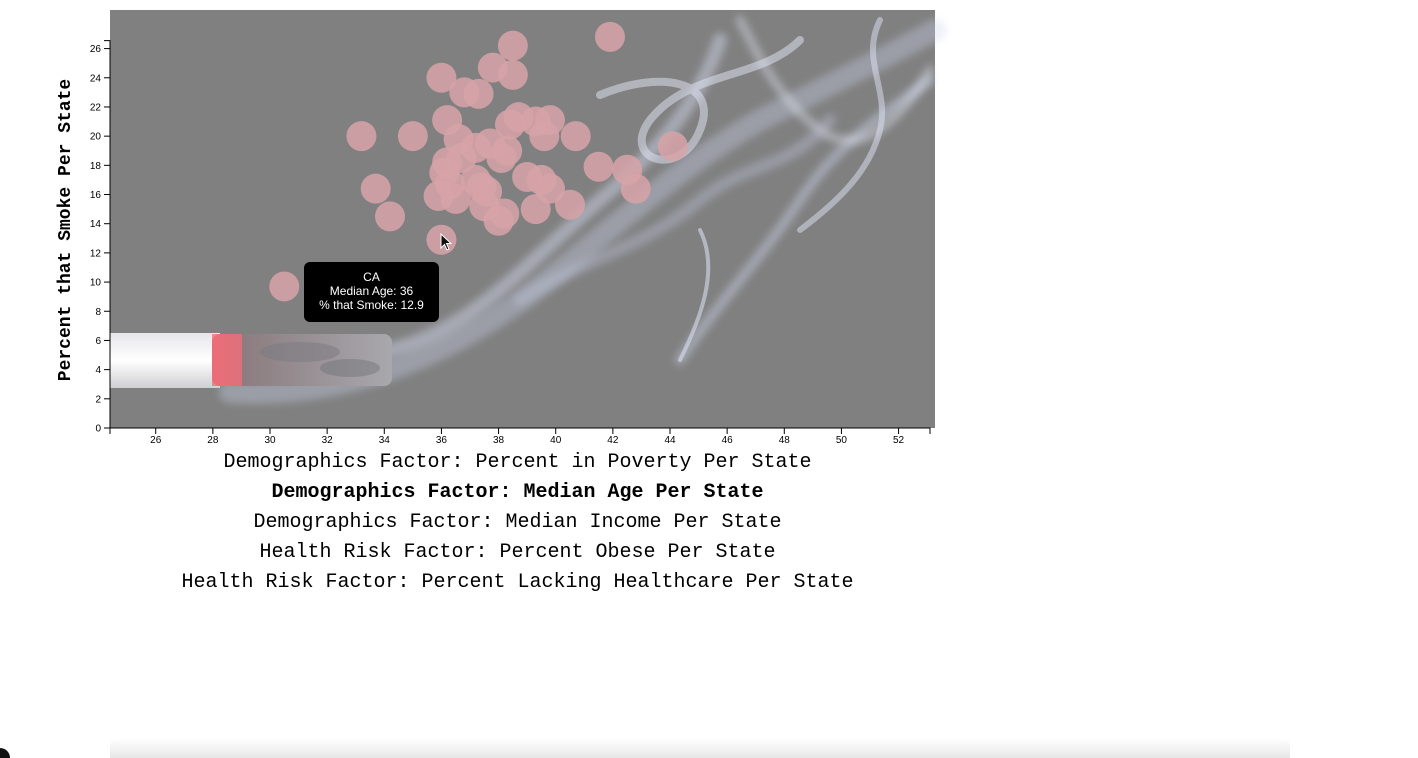  Describe the element at coordinates (96, 78) in the screenshot. I see `y-tick-label: 24` at that location.